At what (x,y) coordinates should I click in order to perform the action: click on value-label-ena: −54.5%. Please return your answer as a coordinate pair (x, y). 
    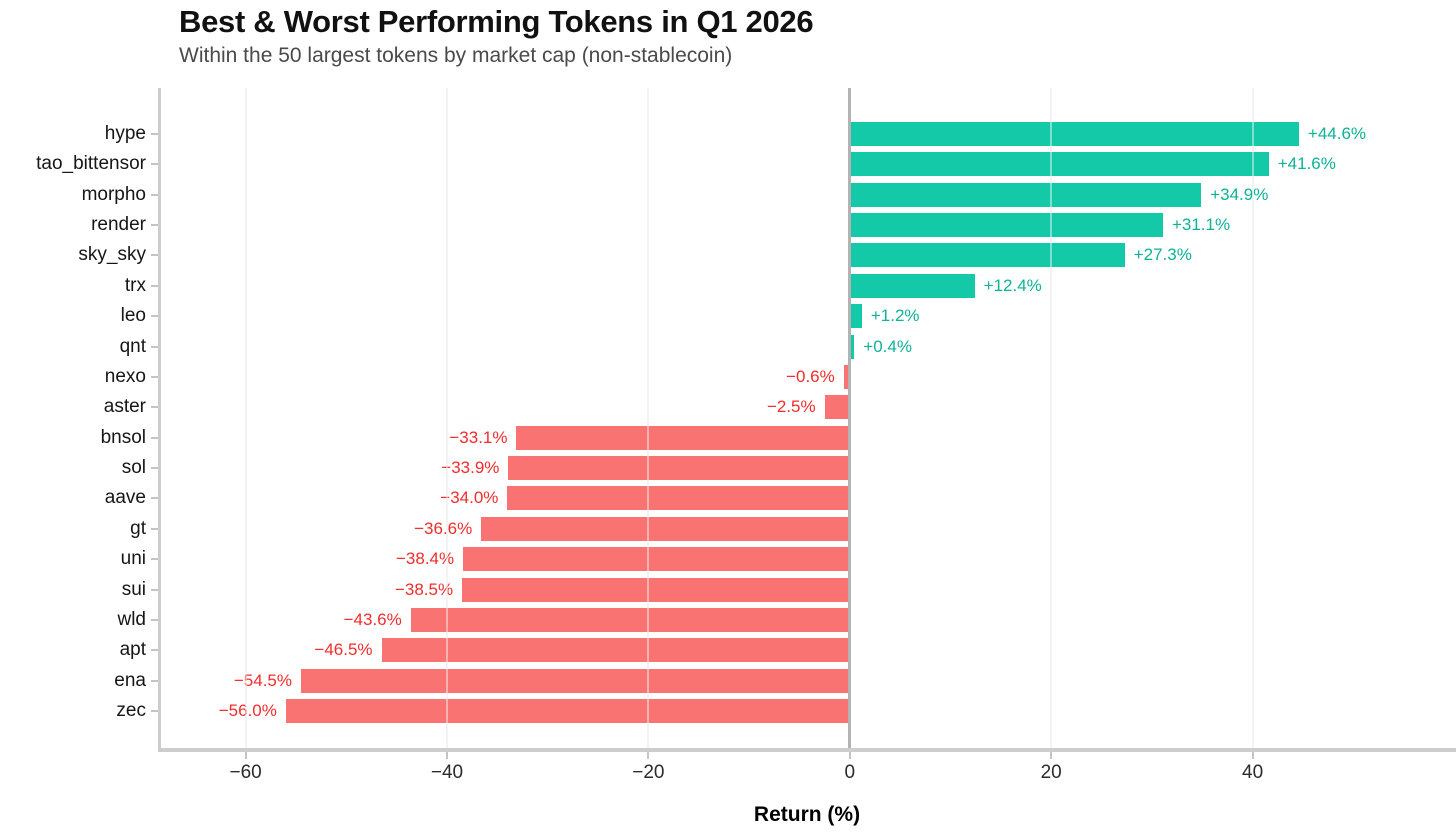
    Looking at the image, I should click on (262, 680).